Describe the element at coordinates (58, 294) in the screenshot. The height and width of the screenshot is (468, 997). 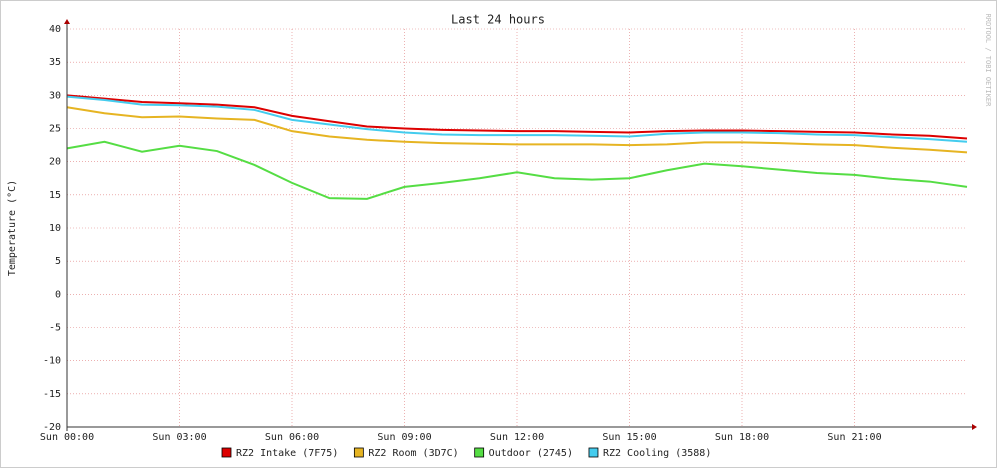
I see `y-tick-label: 0` at that location.